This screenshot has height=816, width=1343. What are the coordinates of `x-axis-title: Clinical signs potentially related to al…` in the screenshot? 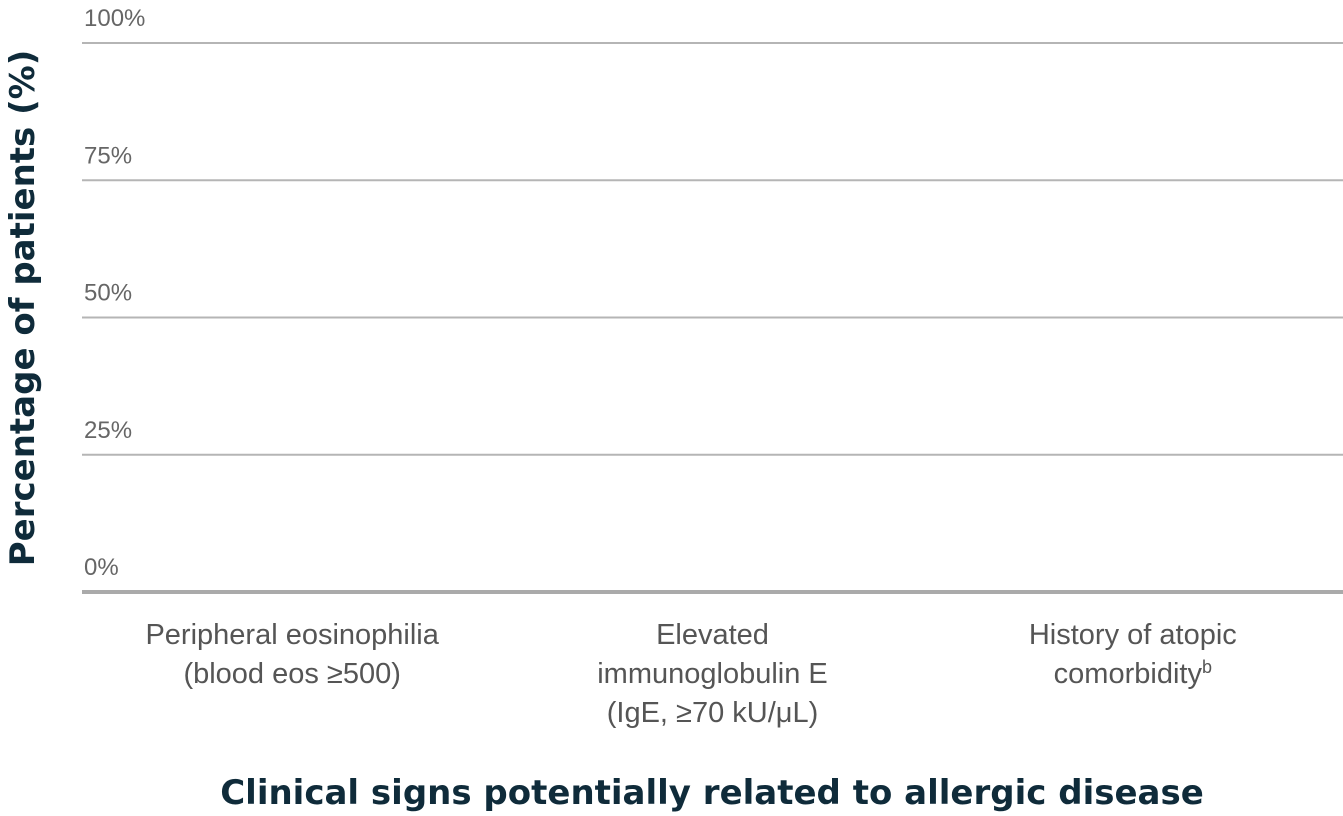 It's located at (712, 793).